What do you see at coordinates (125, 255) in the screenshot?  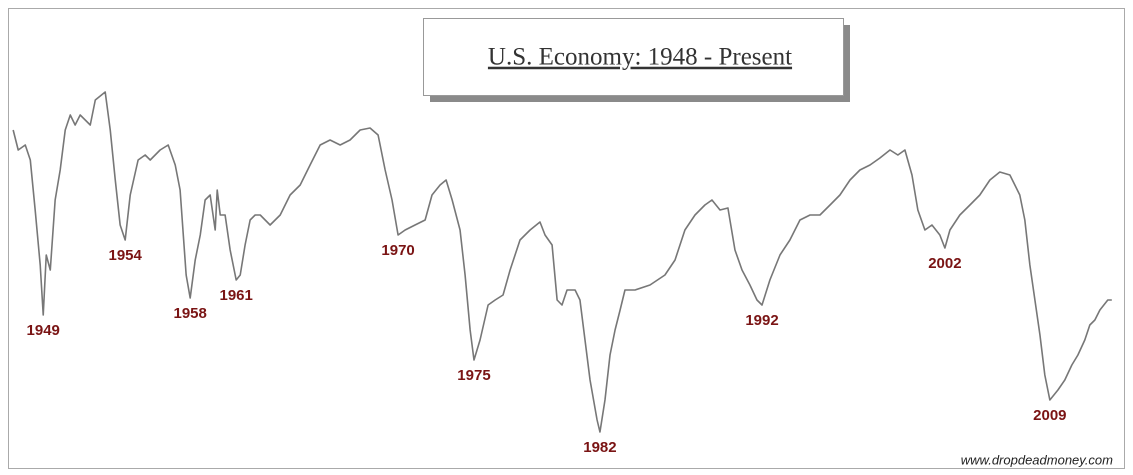 I see `annotation: 1954` at bounding box center [125, 255].